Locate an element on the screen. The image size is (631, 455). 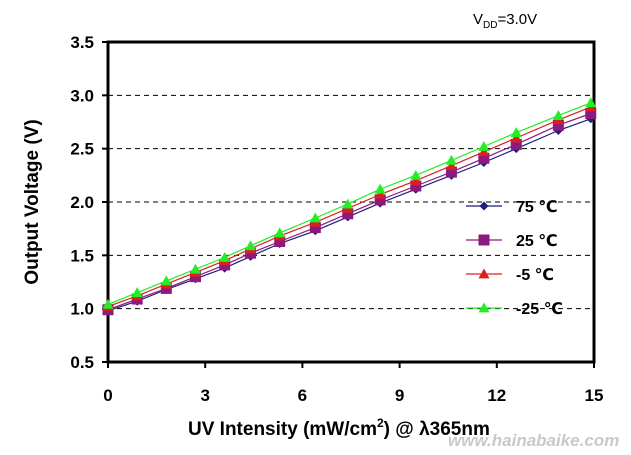
legend-label-1: 25 ℃ is located at coordinates (537, 241).